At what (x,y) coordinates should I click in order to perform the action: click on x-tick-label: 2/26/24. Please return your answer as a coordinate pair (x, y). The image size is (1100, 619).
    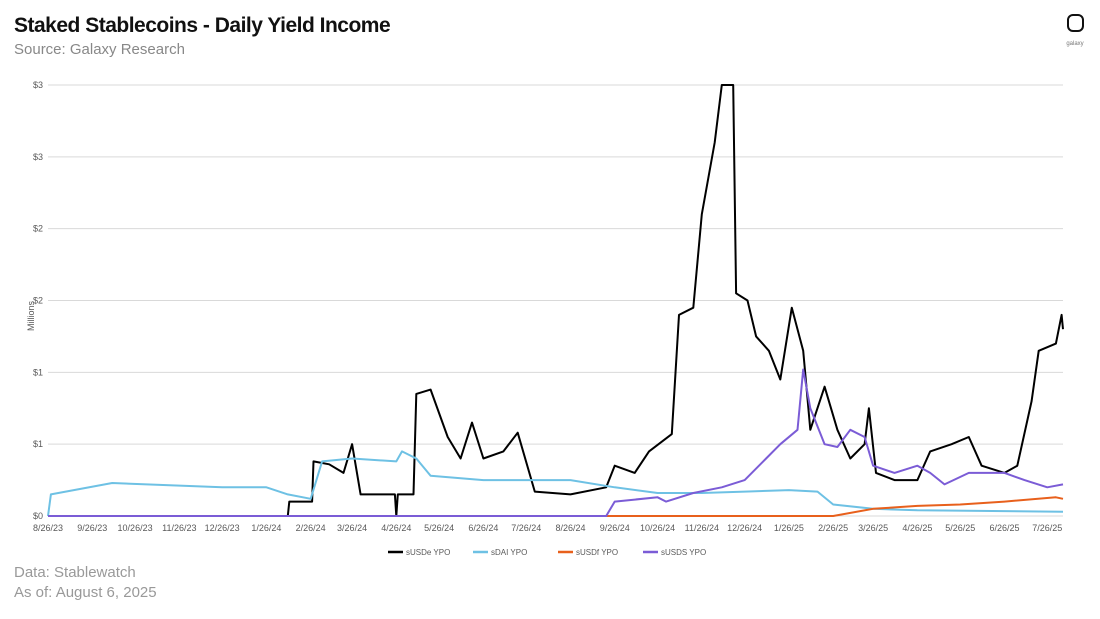
    Looking at the image, I should click on (311, 528).